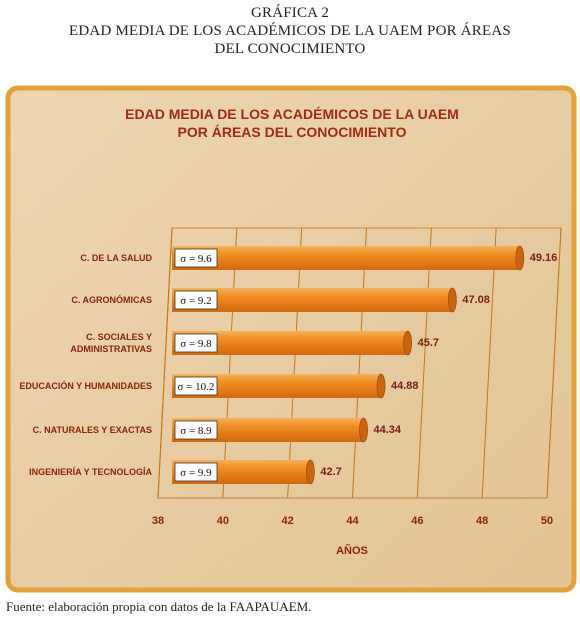 This screenshot has width=580, height=622. What do you see at coordinates (158, 521) in the screenshot?
I see `x-tick-label: 38` at bounding box center [158, 521].